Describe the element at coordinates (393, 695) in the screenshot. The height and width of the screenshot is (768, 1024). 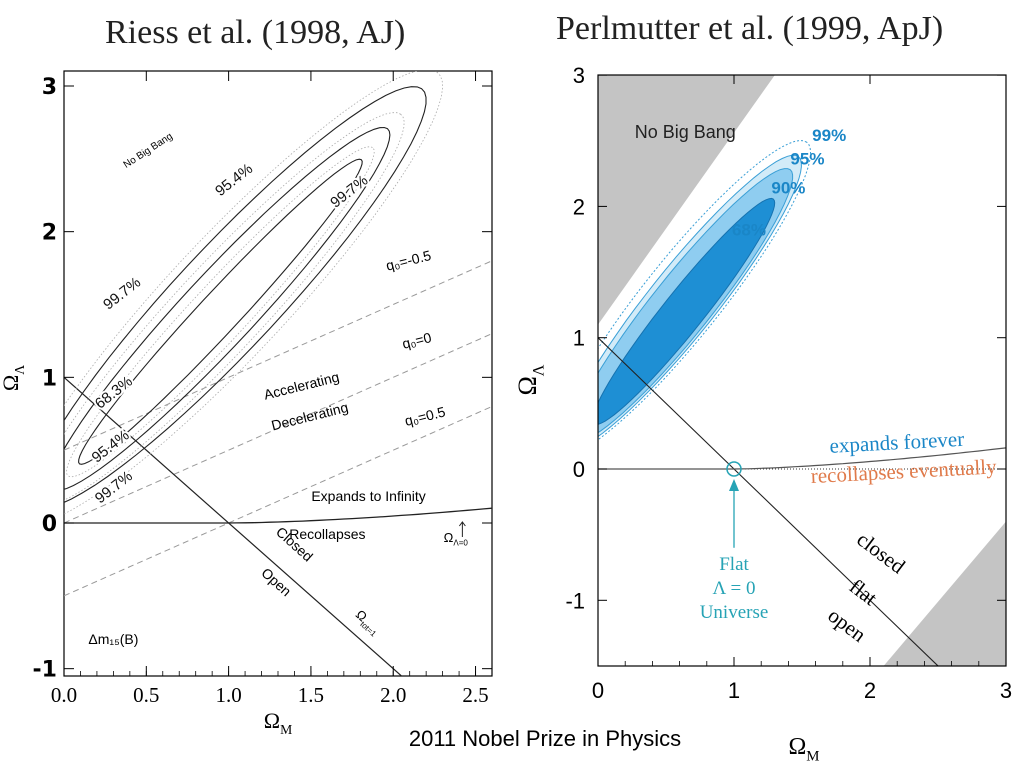
I see `riess-x-tick-label: 2.0` at that location.